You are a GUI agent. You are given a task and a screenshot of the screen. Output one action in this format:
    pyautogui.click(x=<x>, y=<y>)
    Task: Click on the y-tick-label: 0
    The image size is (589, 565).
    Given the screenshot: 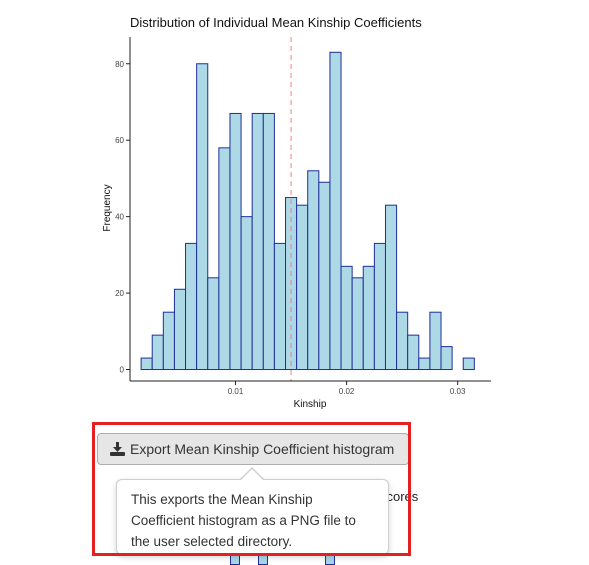 What is the action you would take?
    pyautogui.click(x=122, y=370)
    